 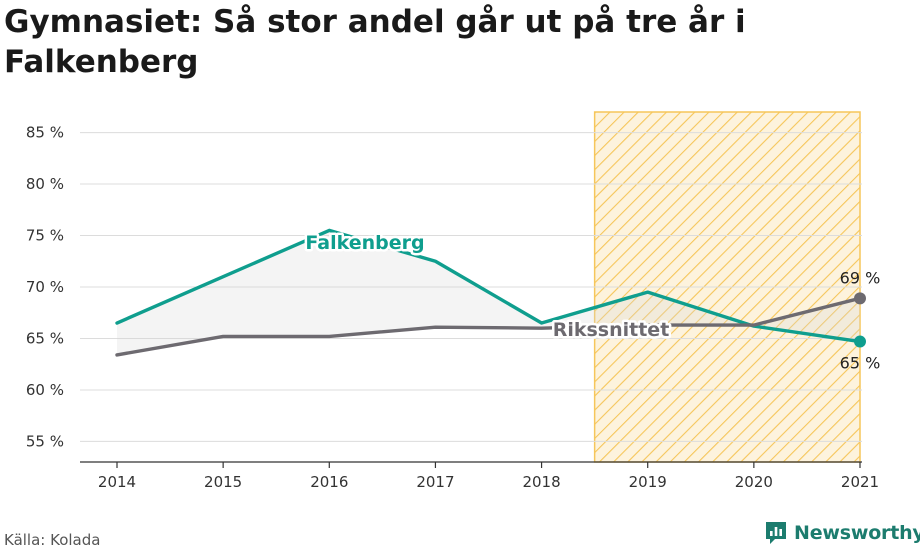 What do you see at coordinates (223, 482) in the screenshot?
I see `x-tick-label: 2015` at bounding box center [223, 482].